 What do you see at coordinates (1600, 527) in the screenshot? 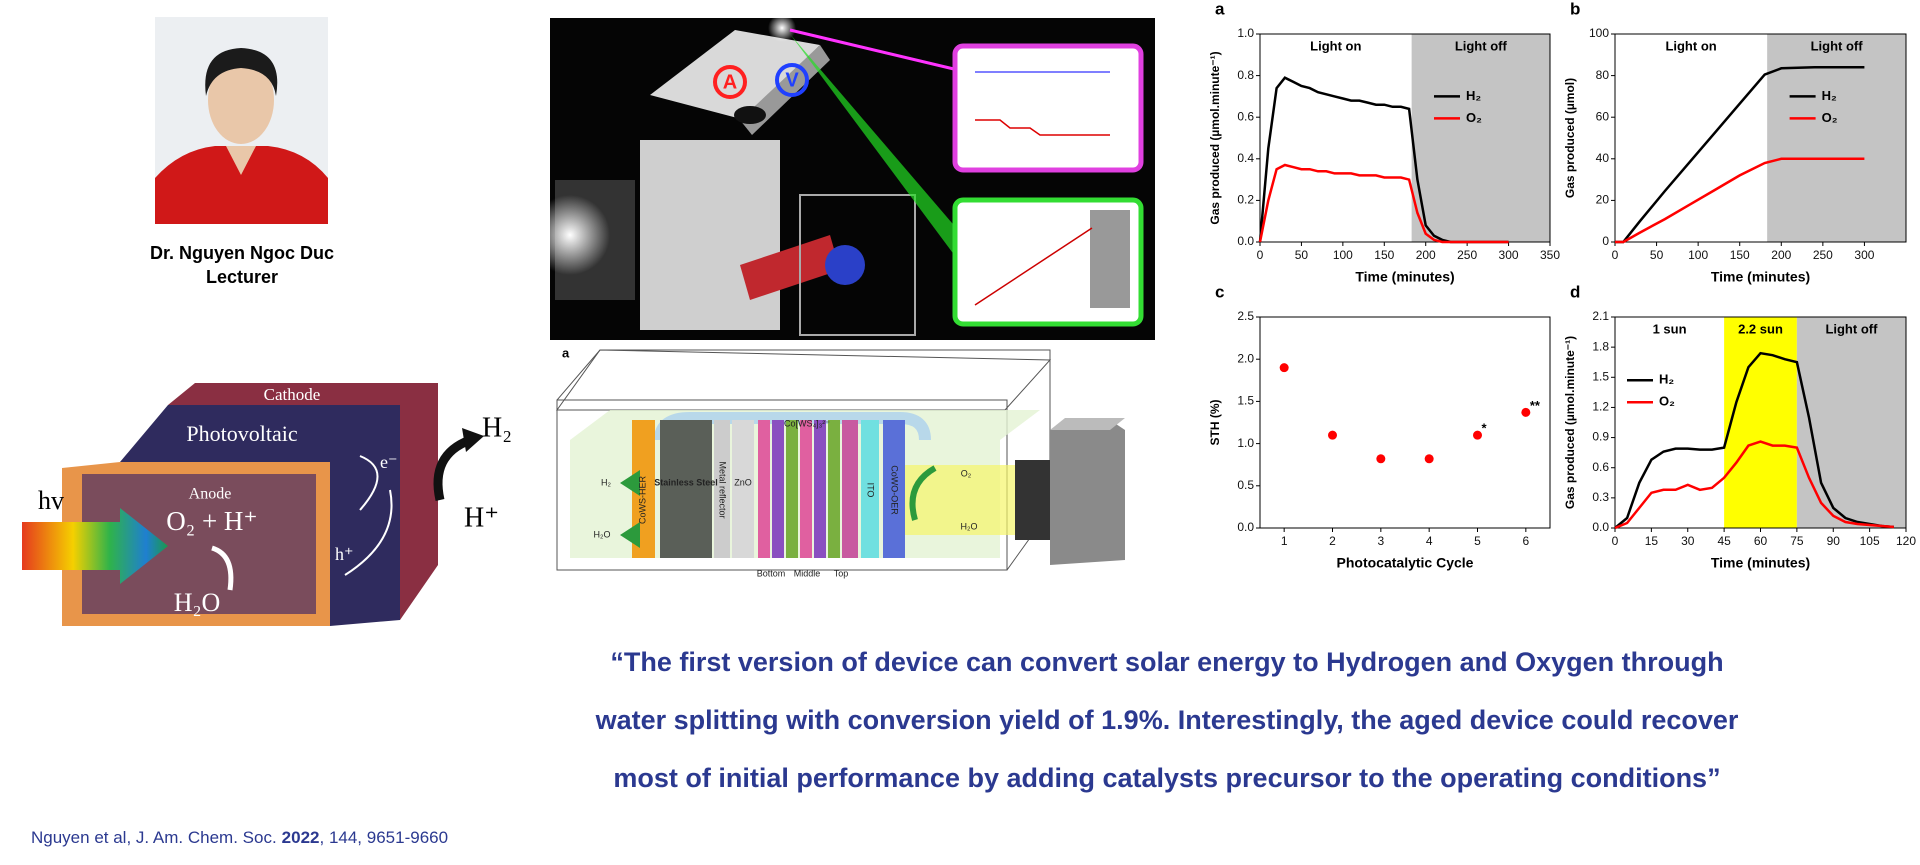
I see `y-tick-label: 0.0` at bounding box center [1600, 527].